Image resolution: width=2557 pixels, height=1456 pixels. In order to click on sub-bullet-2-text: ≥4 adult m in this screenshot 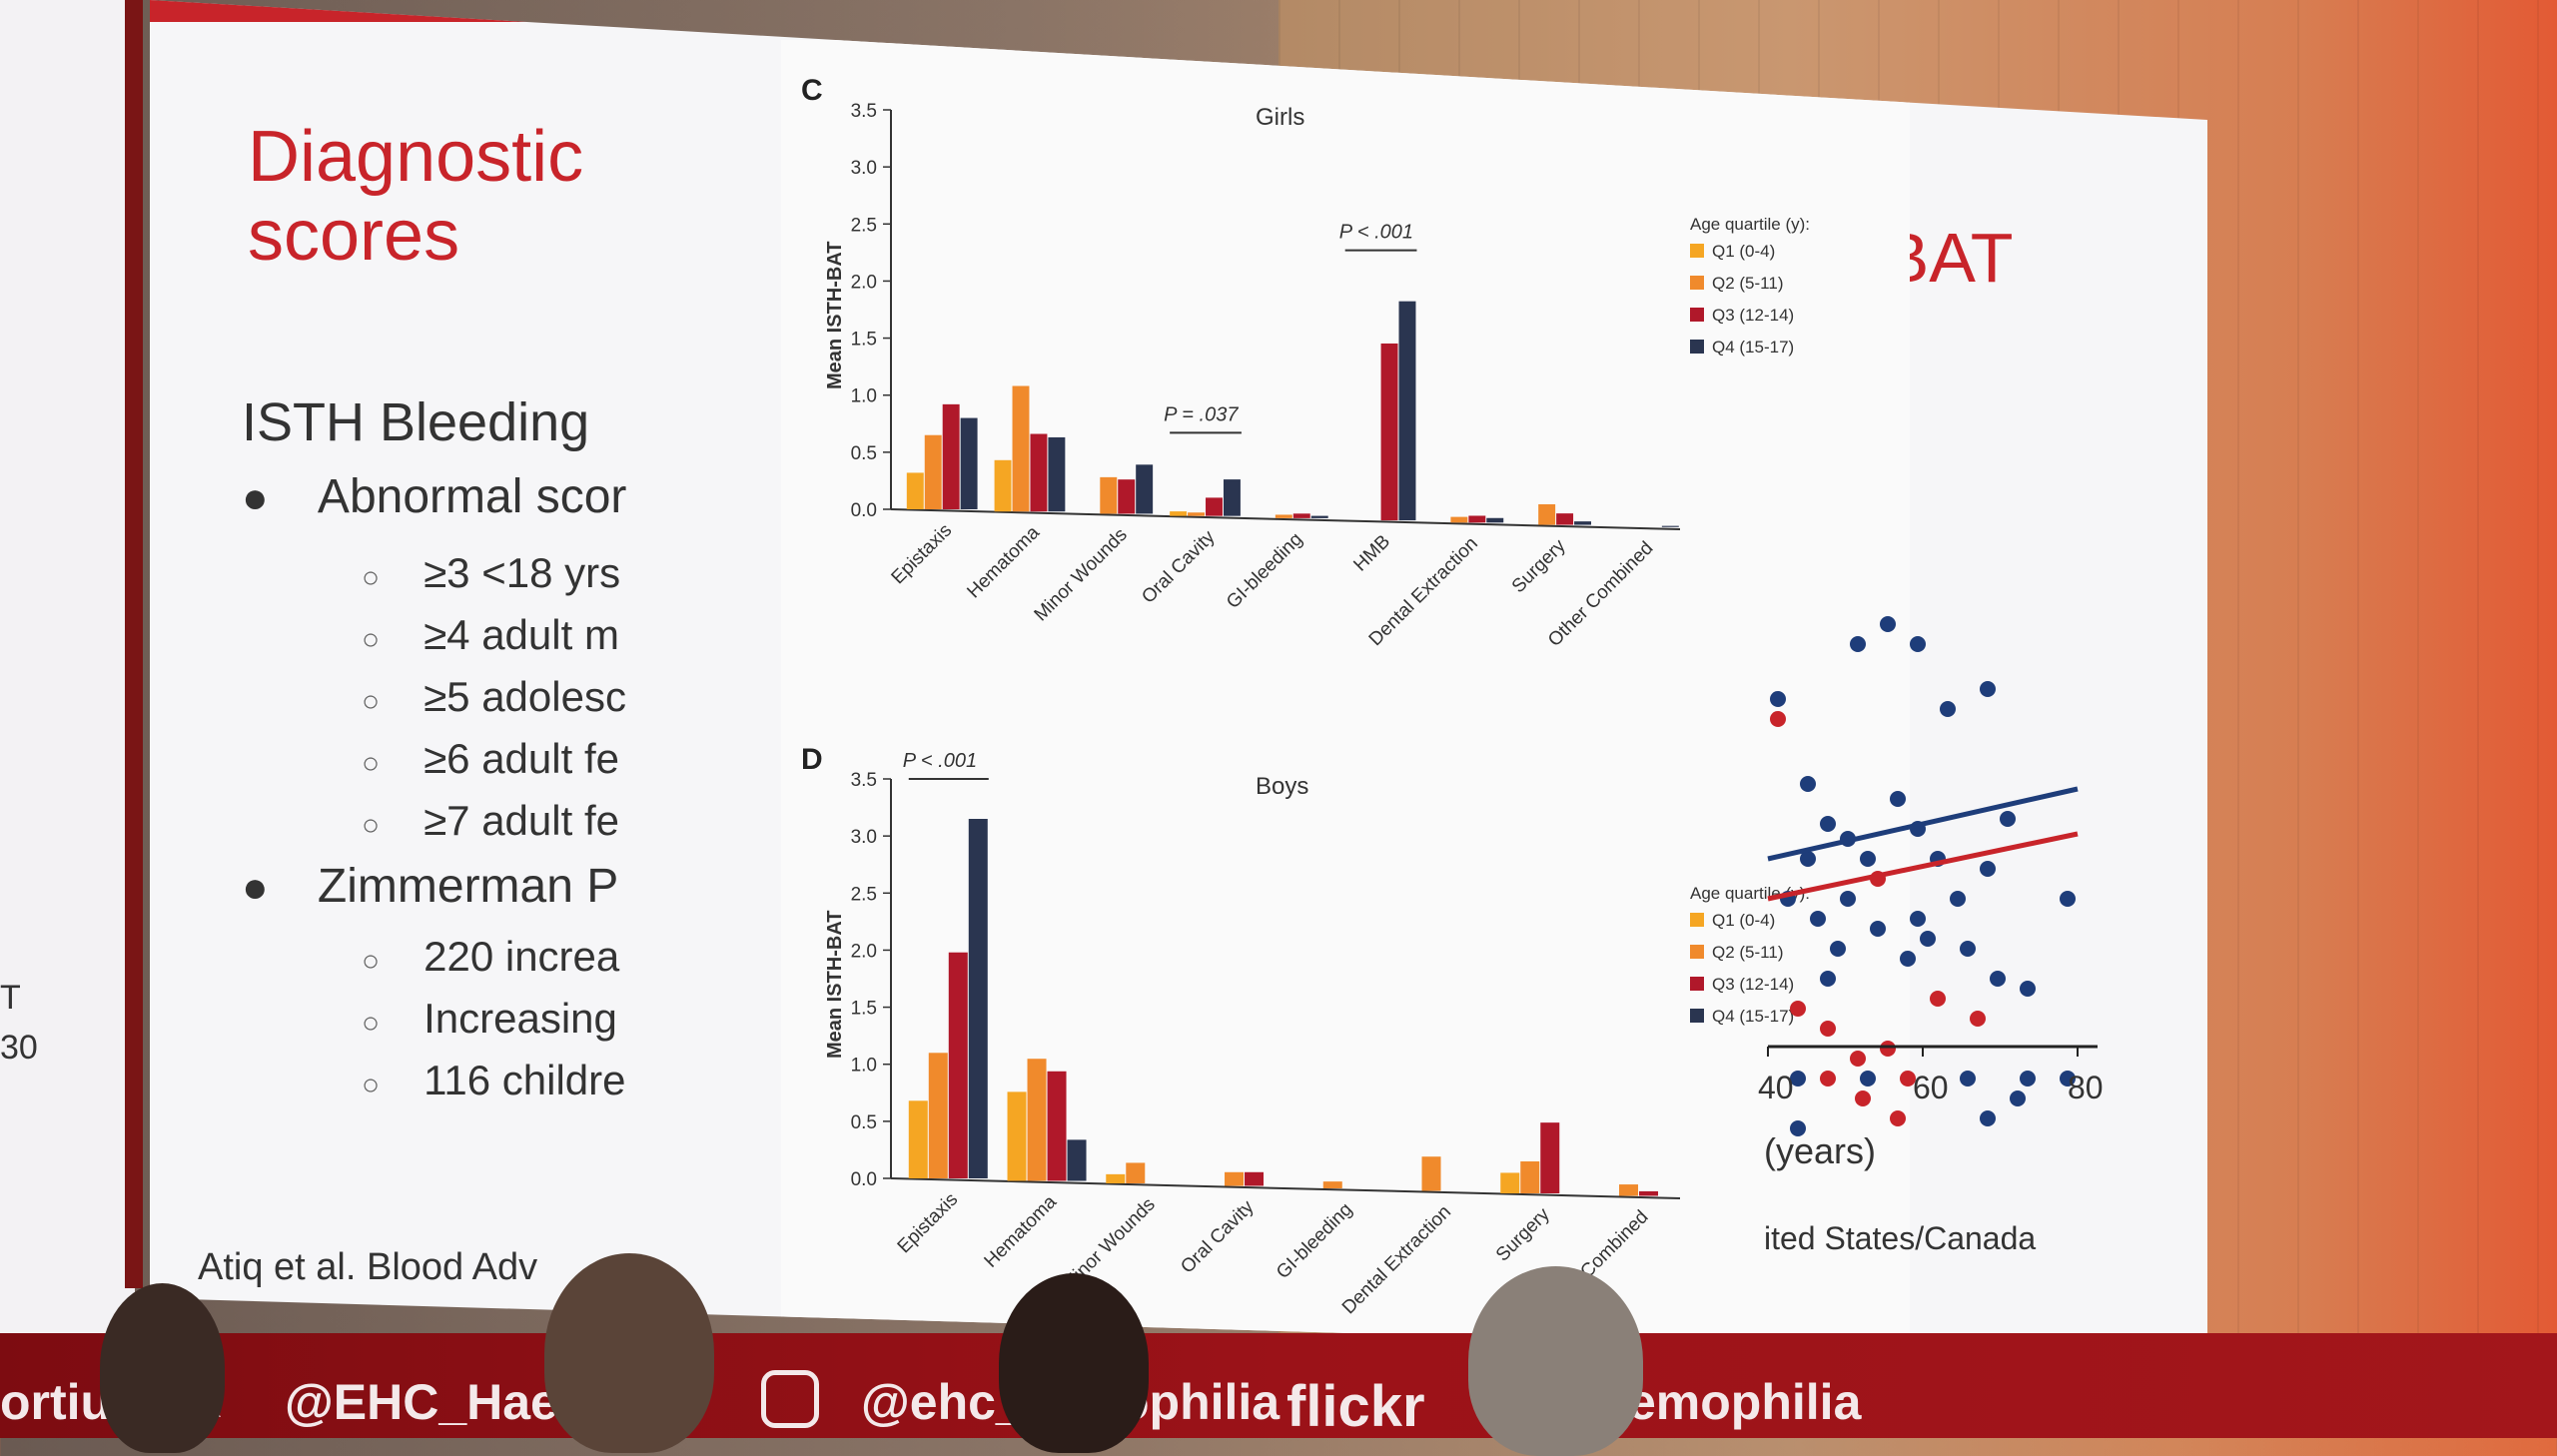, I will do `click(521, 635)`.